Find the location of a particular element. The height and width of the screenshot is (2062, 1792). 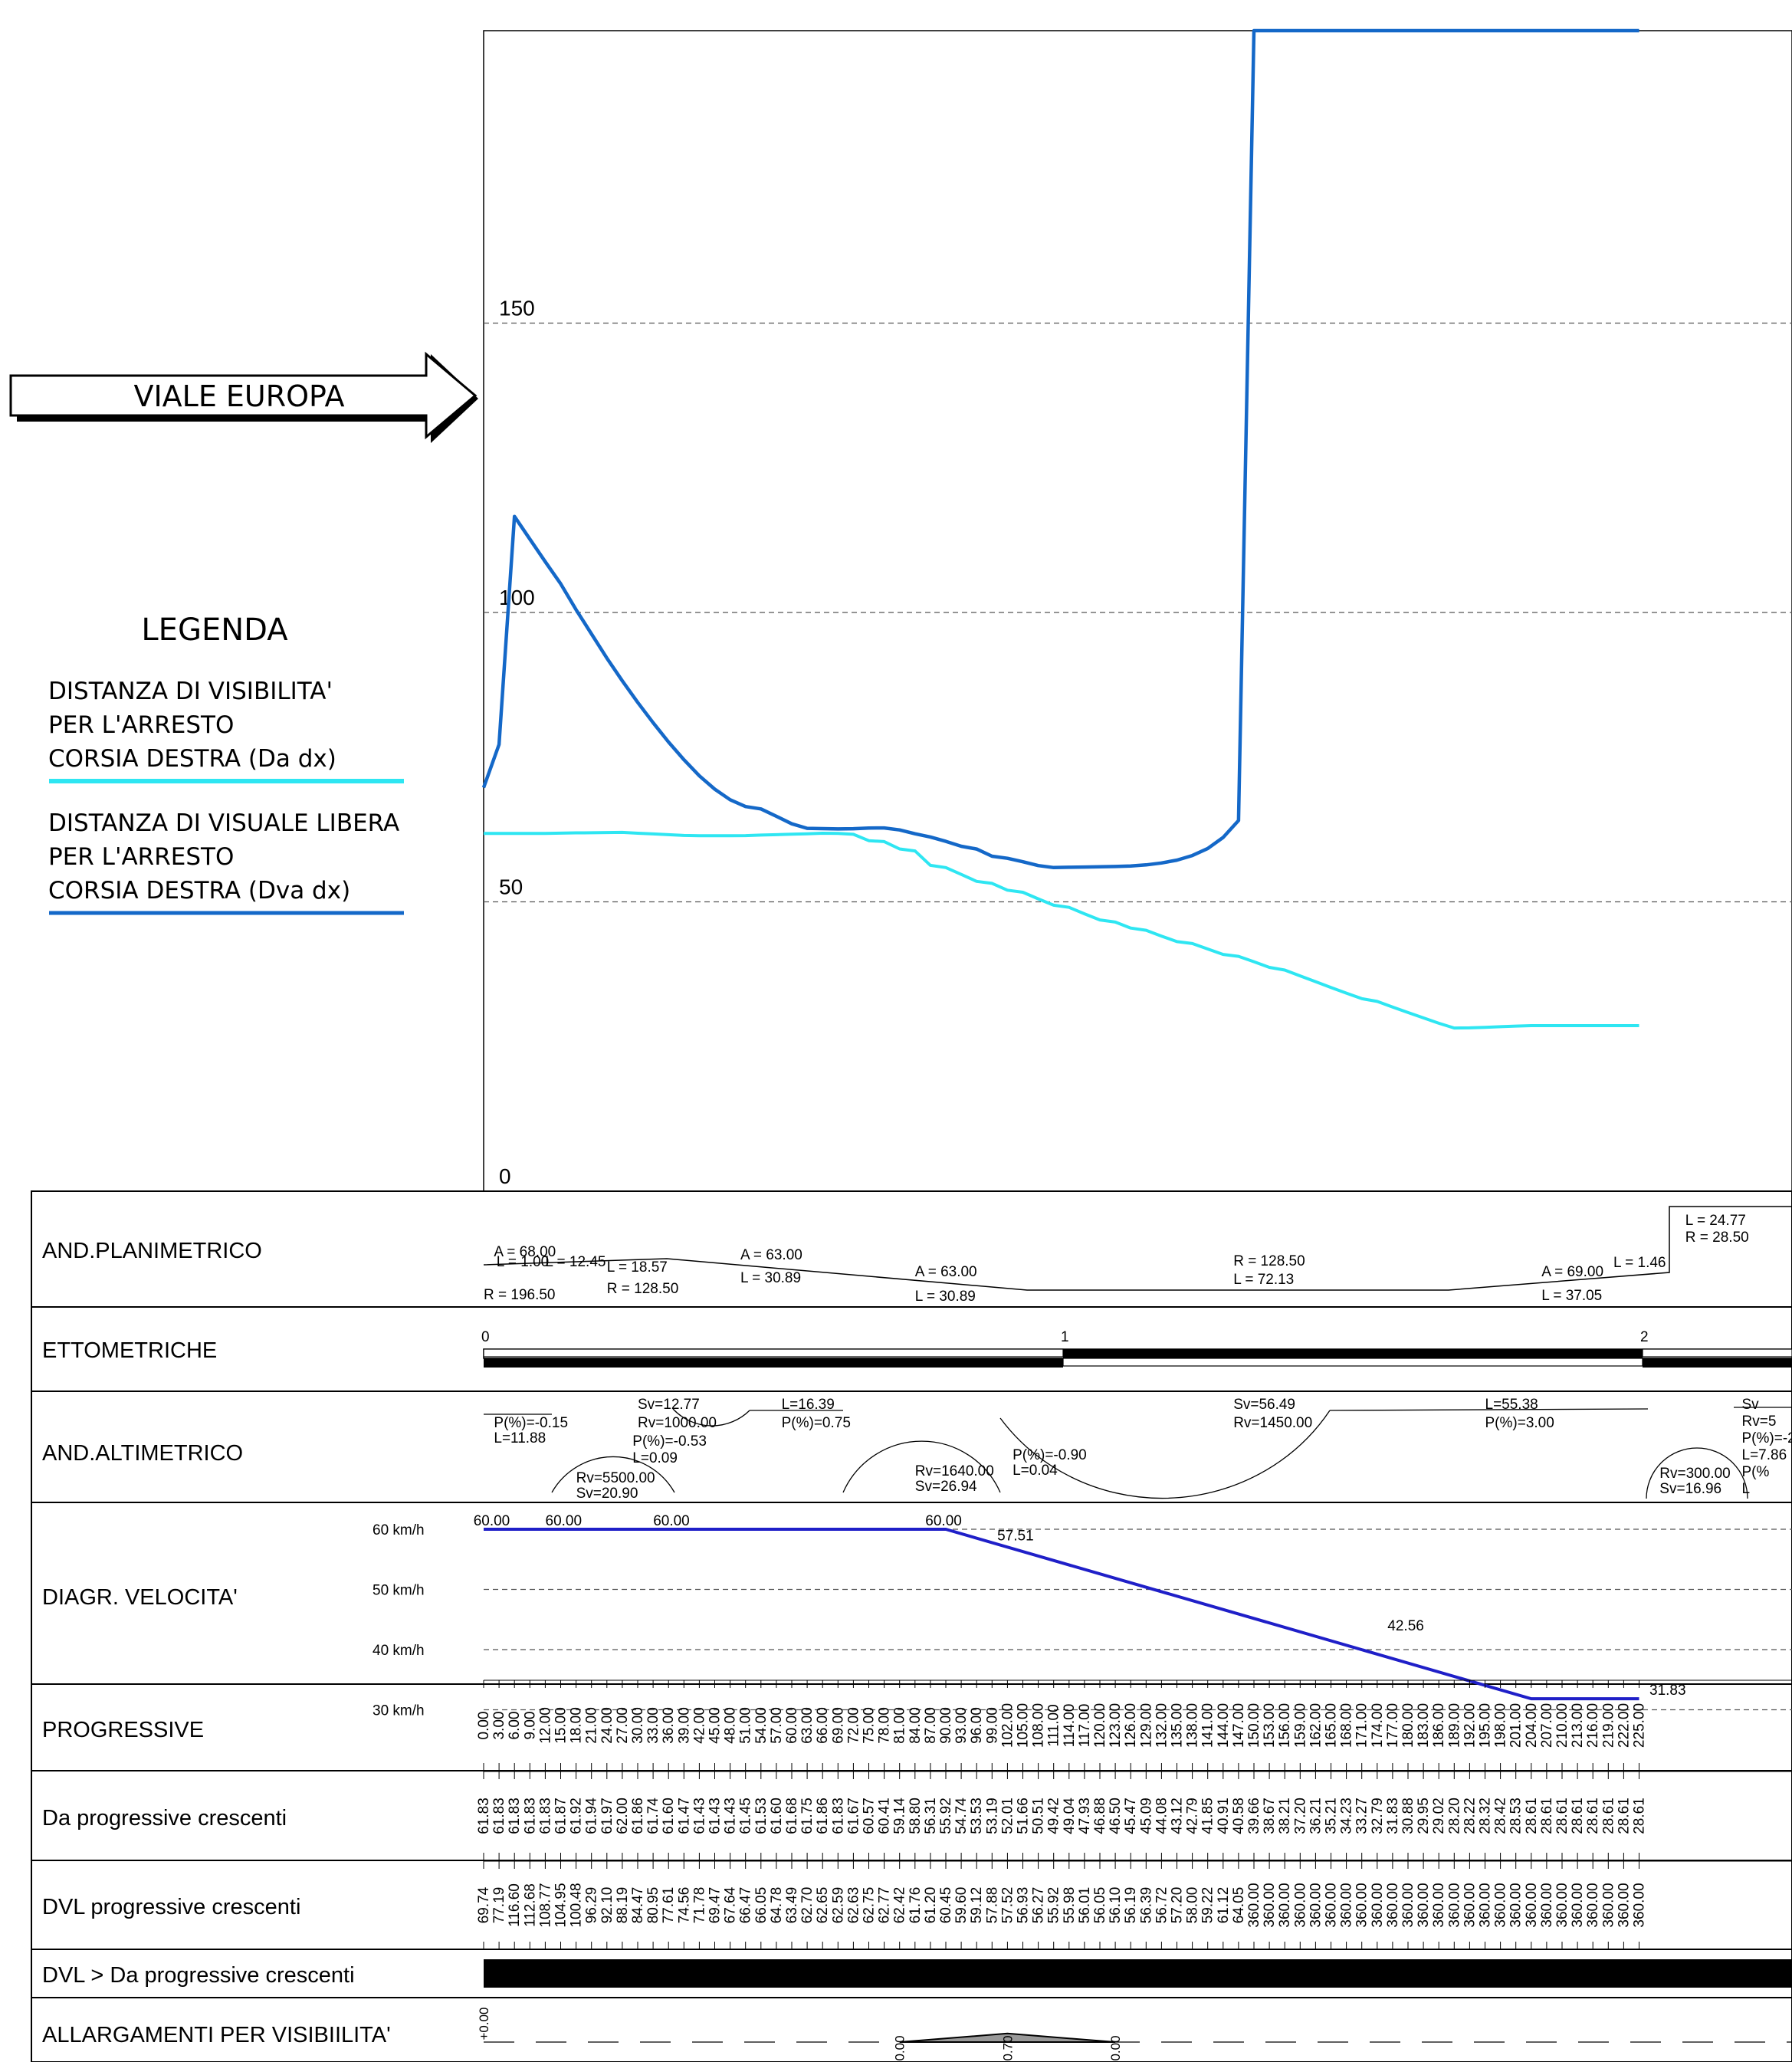

progressive-value: 219.00 is located at coordinates (1608, 1726).